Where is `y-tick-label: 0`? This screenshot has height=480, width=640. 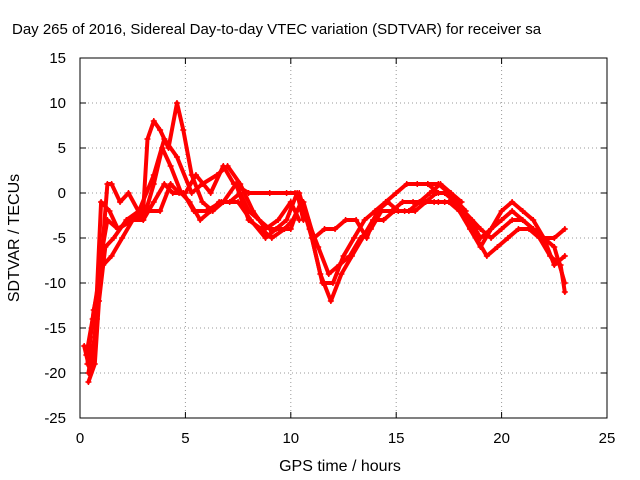 y-tick-label: 0 is located at coordinates (62, 193).